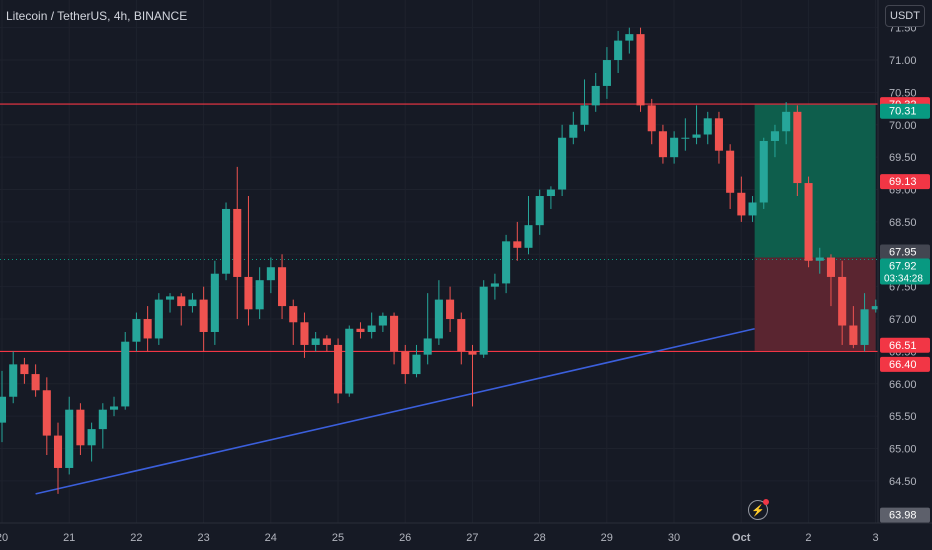  Describe the element at coordinates (903, 278) in the screenshot. I see `countdown-text: 03:34:28` at that location.